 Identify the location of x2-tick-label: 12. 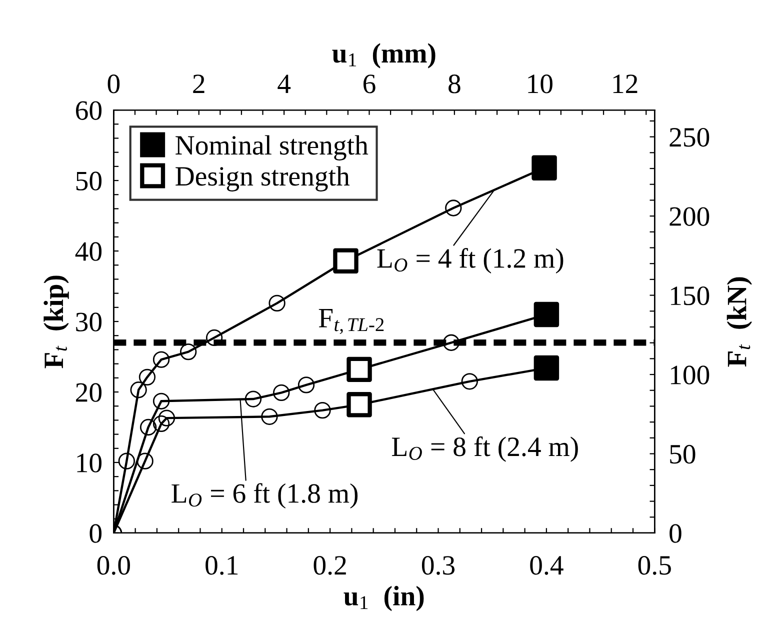
(625, 83).